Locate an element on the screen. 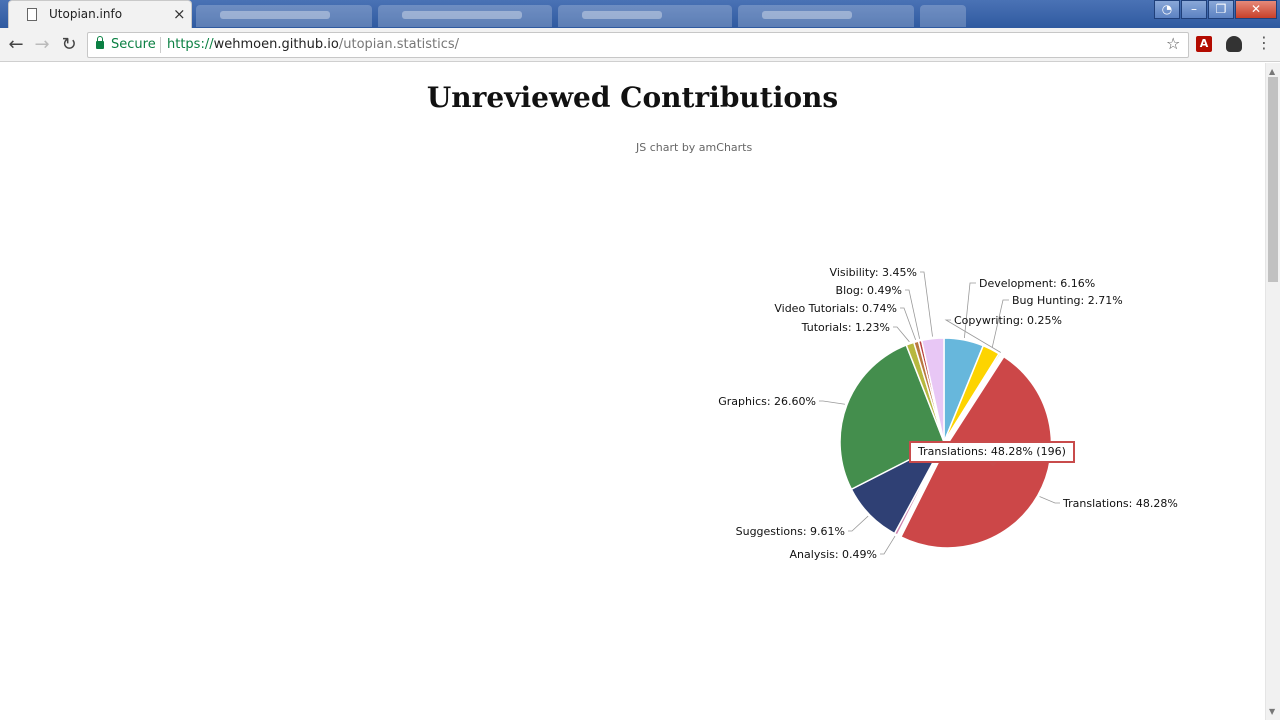 This screenshot has height=720, width=1280. scroll-down-icon: ▼ is located at coordinates (1272, 711).